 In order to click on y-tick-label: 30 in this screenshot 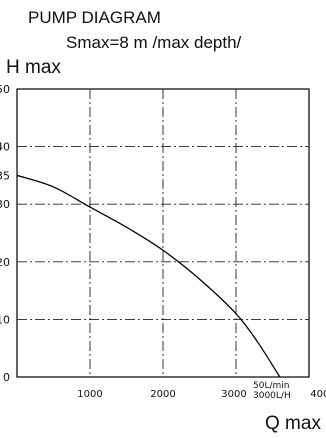, I will do `click(5, 204)`.